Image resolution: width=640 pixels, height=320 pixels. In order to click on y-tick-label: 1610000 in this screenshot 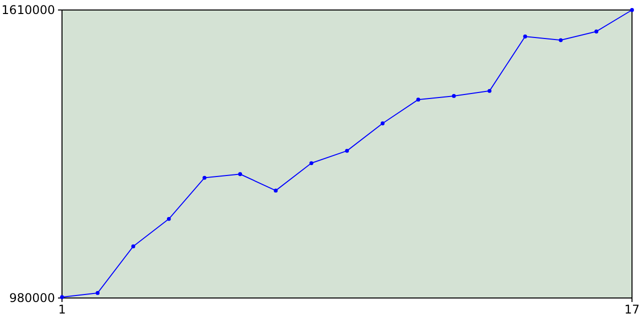, I will do `click(28, 9)`.